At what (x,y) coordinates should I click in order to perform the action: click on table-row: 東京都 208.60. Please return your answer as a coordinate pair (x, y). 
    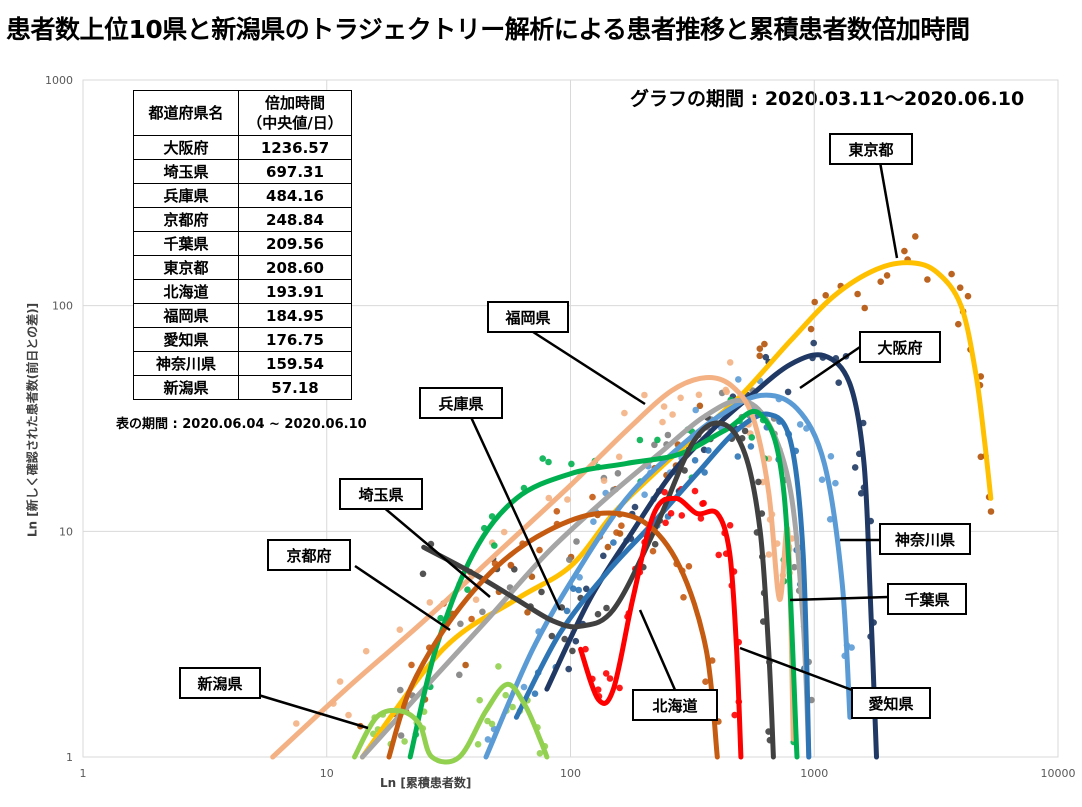
    Looking at the image, I should click on (242, 267).